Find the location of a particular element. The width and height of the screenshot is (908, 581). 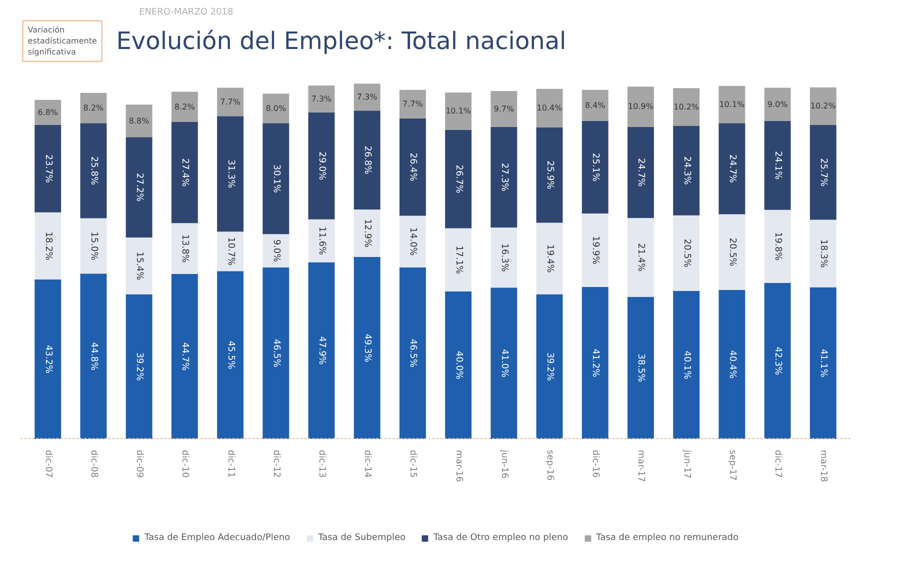

data-label: 26.4% is located at coordinates (413, 167).